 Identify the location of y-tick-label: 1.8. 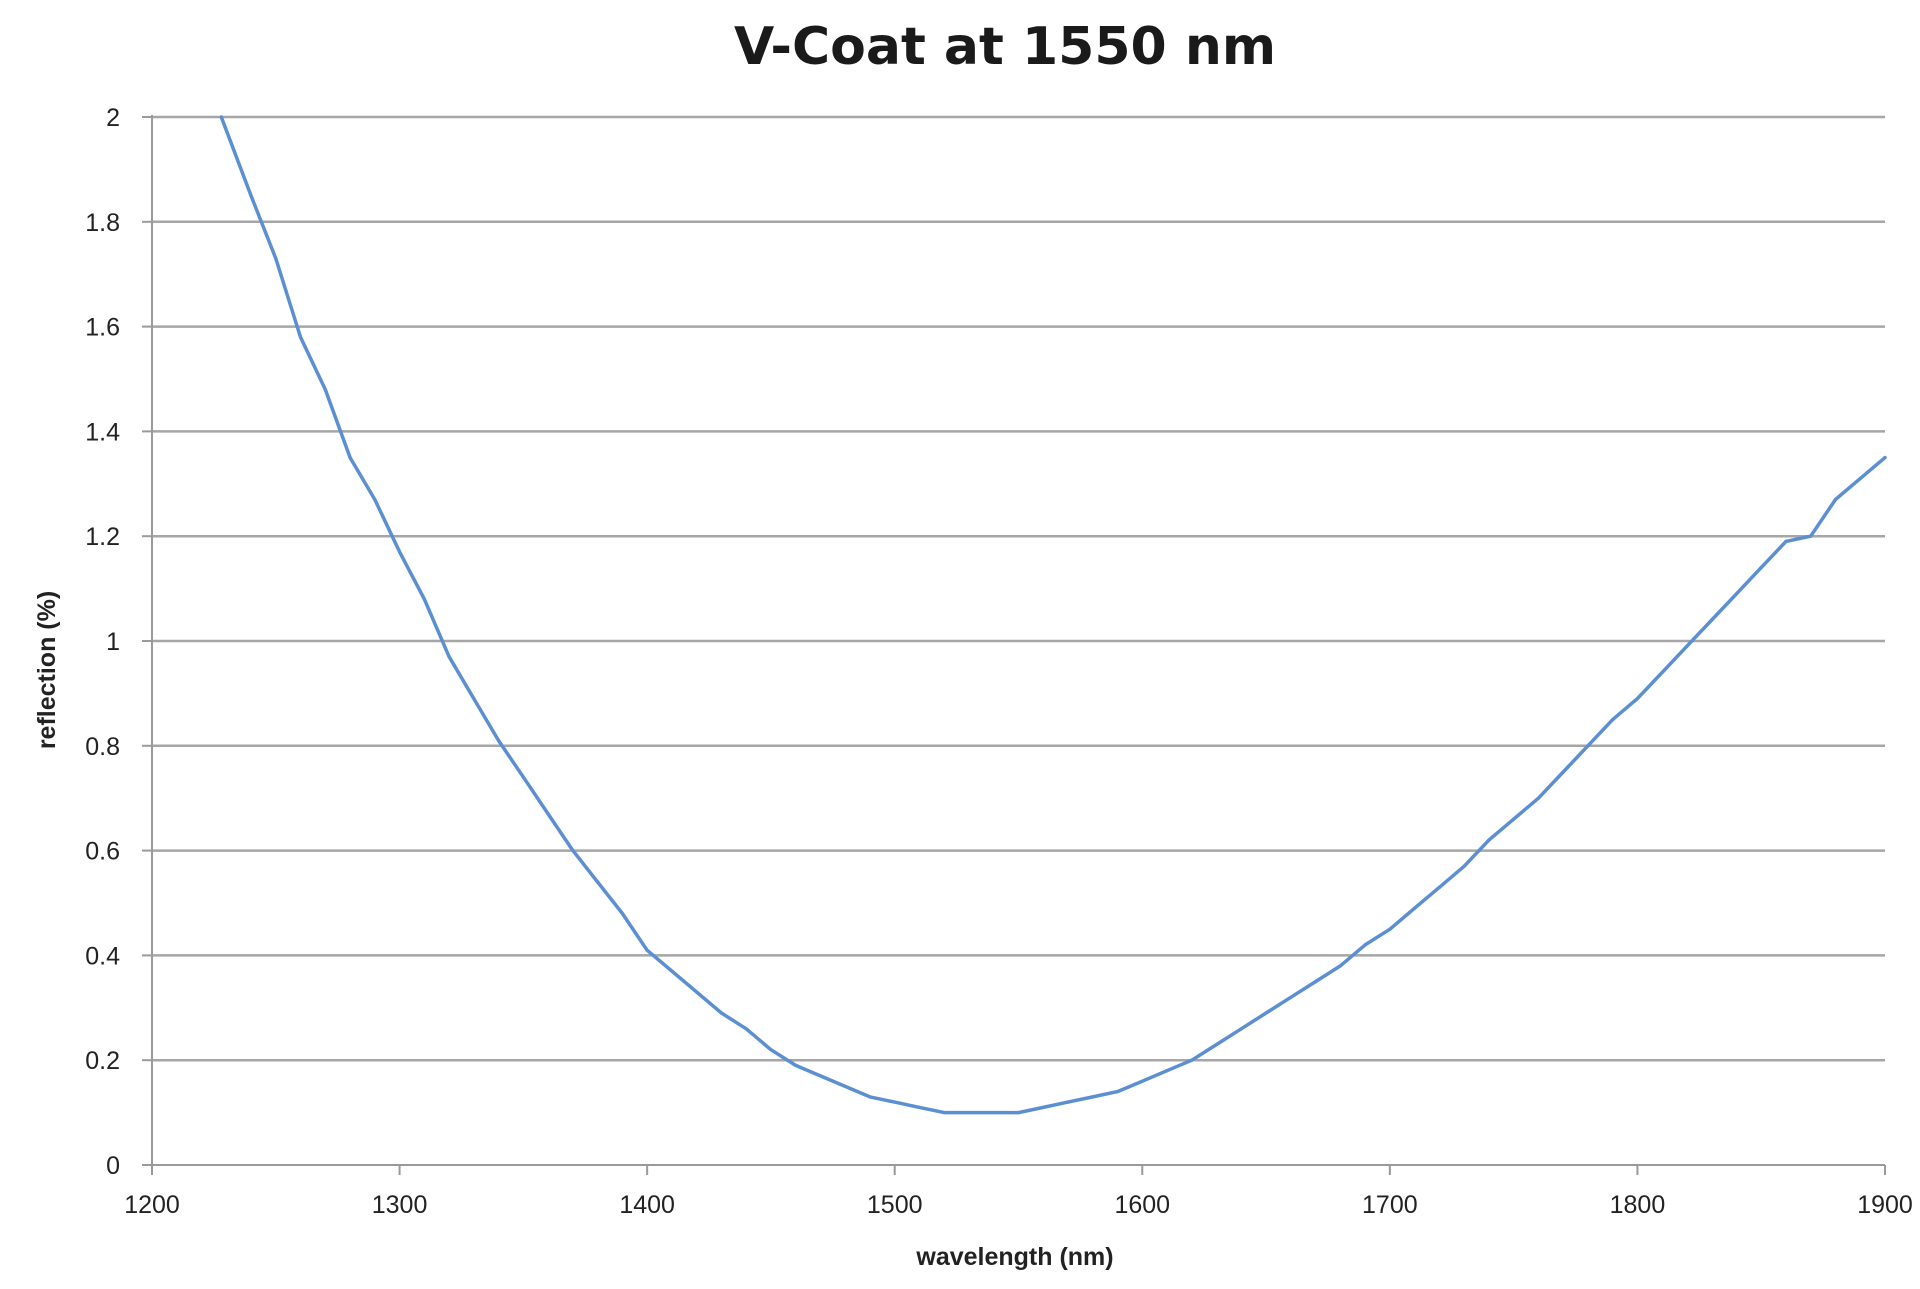
(102, 223).